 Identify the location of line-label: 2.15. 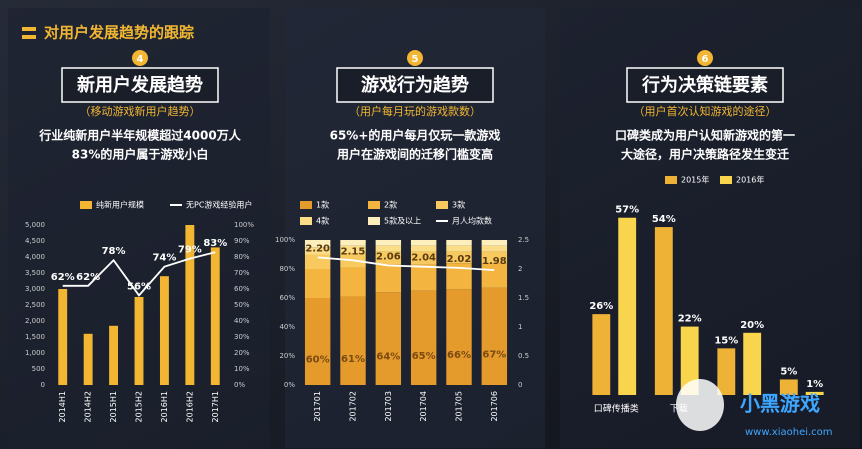
(353, 251).